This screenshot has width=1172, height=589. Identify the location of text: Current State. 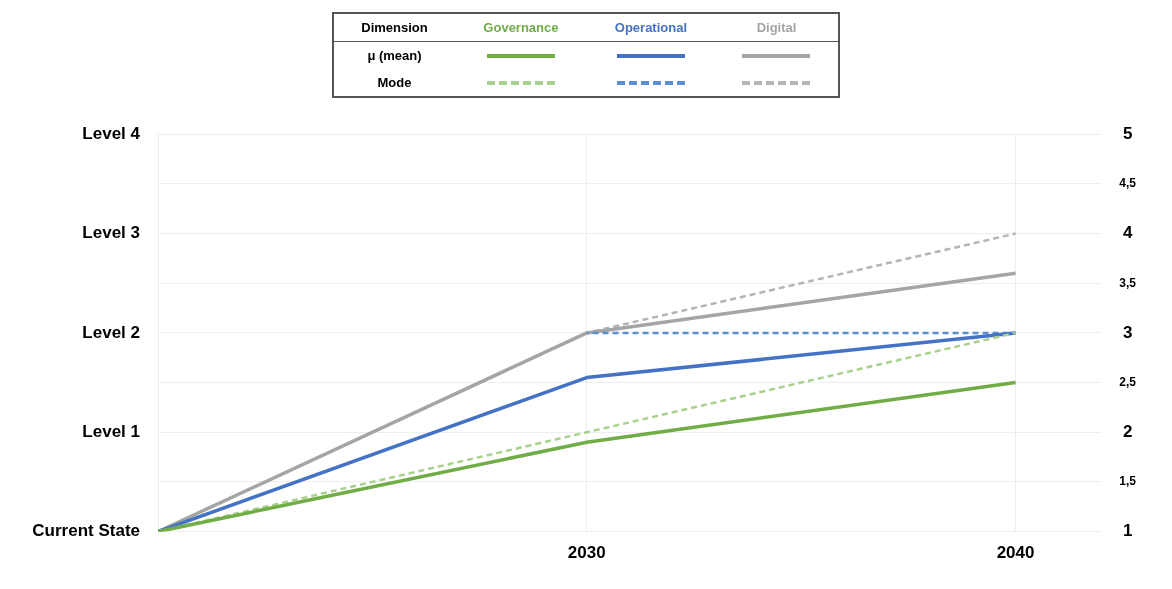
(86, 531).